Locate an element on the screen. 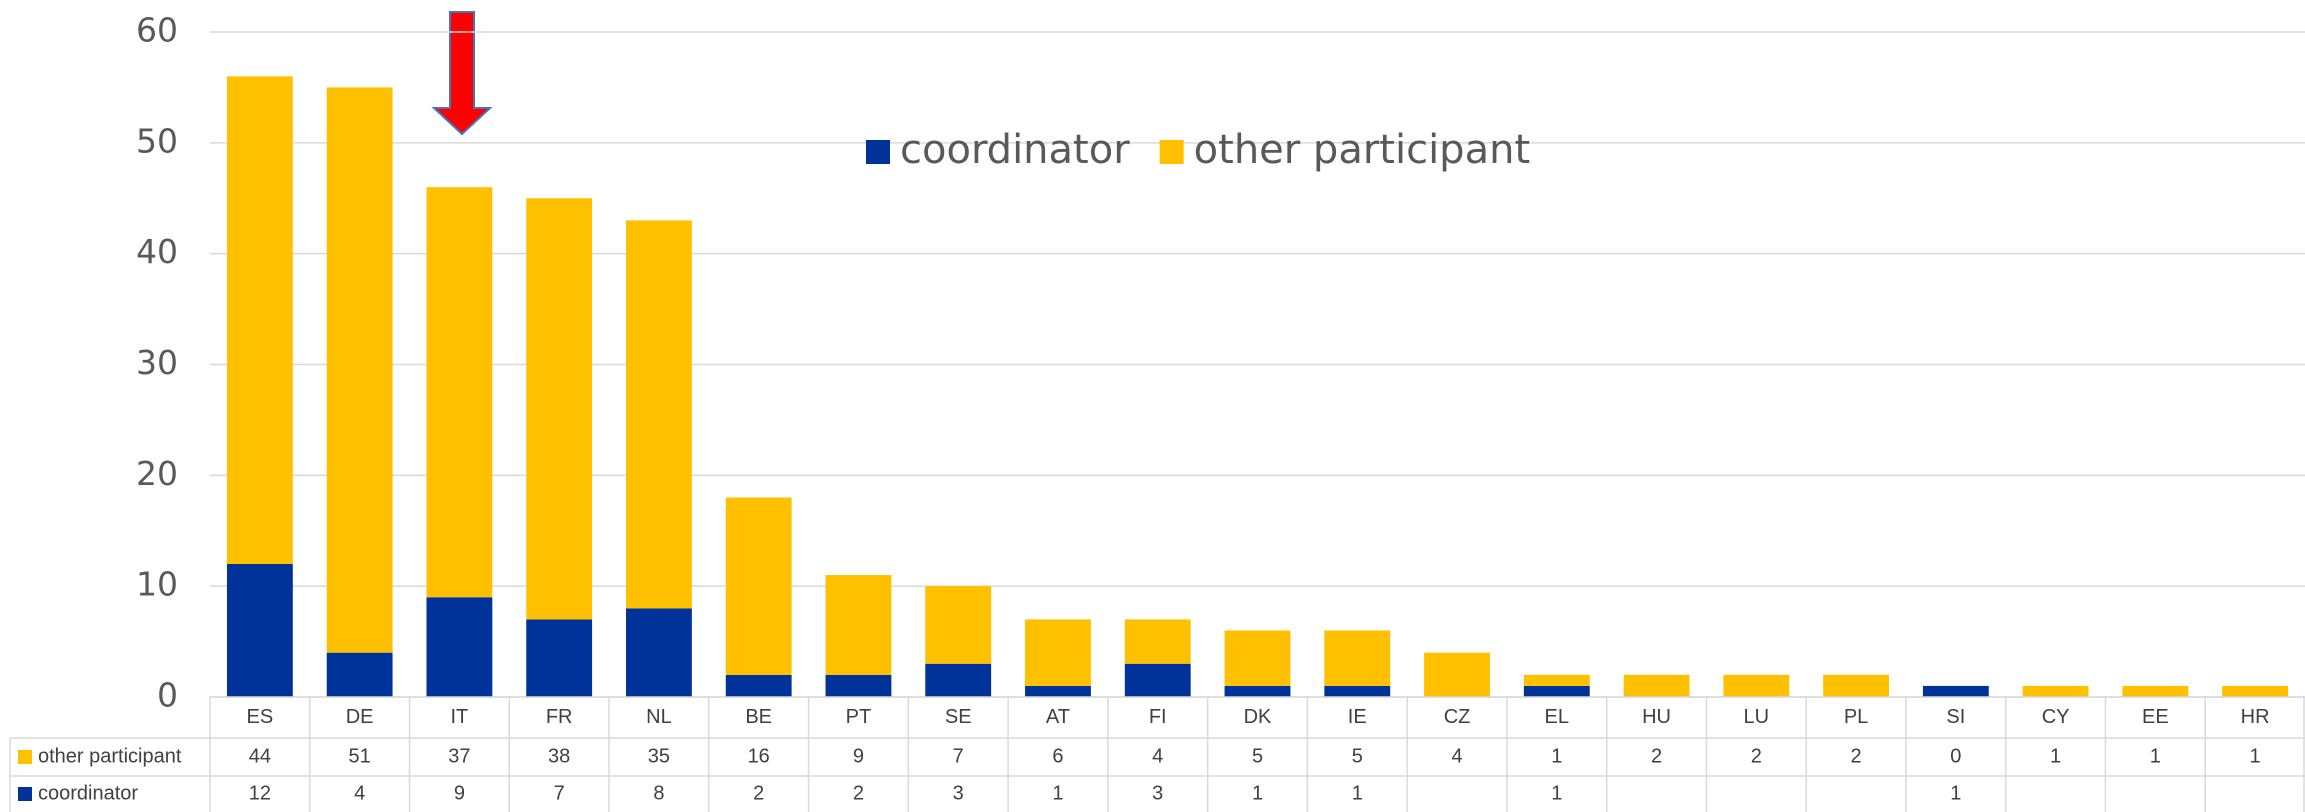 The image size is (2305, 812). row-label: coordinator is located at coordinates (88, 793).